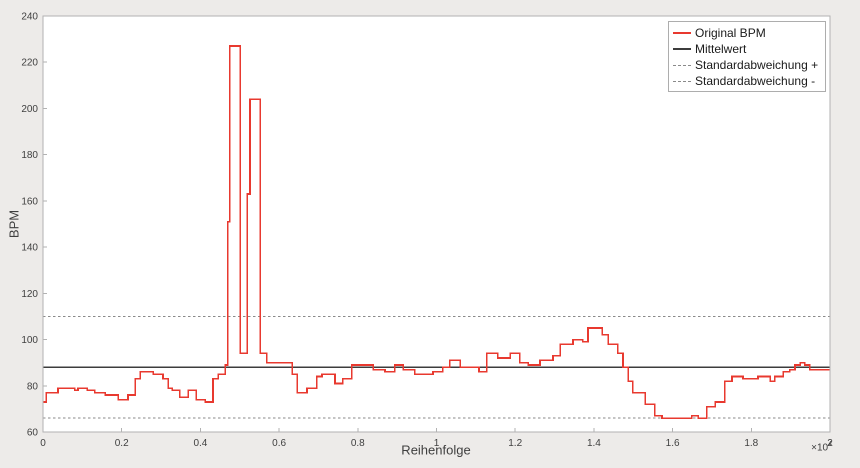  I want to click on y-tick-label: 120, so click(29, 294).